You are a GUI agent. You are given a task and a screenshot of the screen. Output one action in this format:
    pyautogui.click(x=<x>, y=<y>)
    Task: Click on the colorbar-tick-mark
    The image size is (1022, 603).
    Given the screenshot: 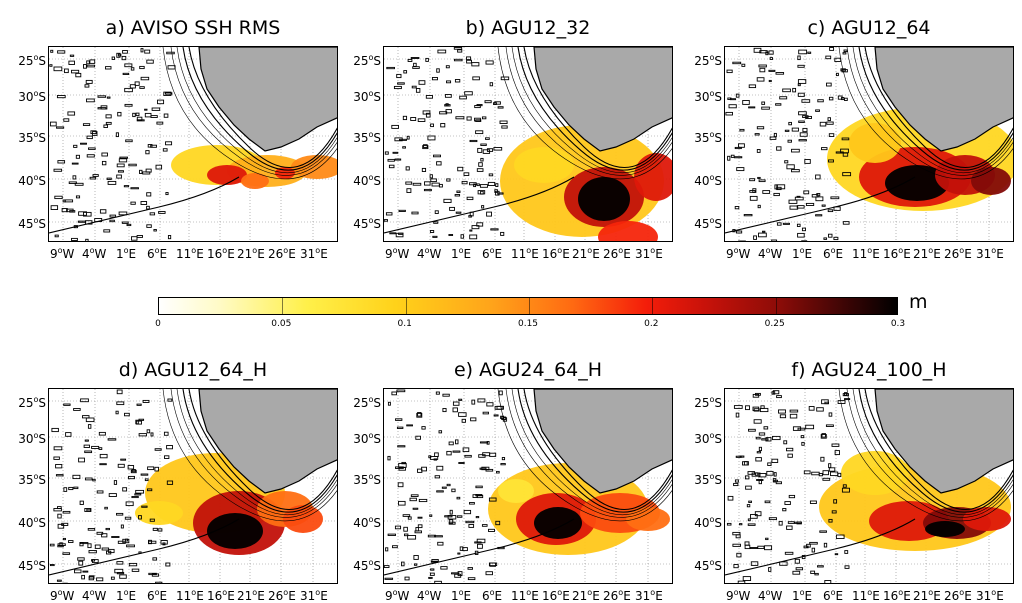 What is the action you would take?
    pyautogui.click(x=406, y=306)
    